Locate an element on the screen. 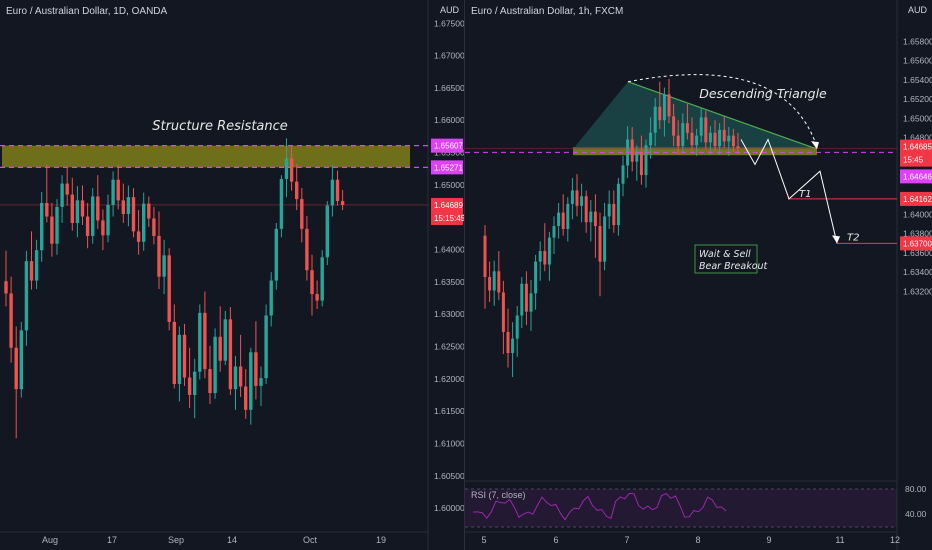 The height and width of the screenshot is (550, 932). right-rsi-label: RSI (7, close) is located at coordinates (498, 495).